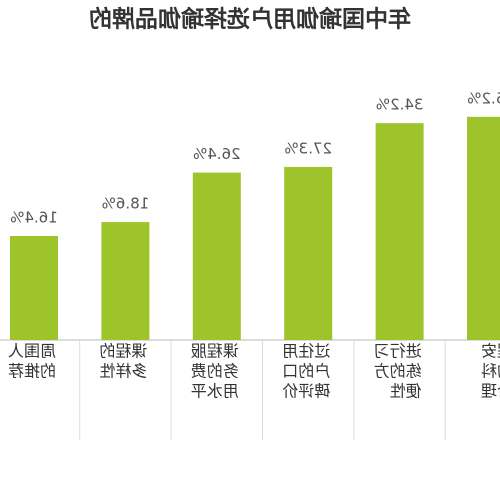  Describe the element at coordinates (406, 391) in the screenshot. I see `x-tick-label: 便性` at that location.